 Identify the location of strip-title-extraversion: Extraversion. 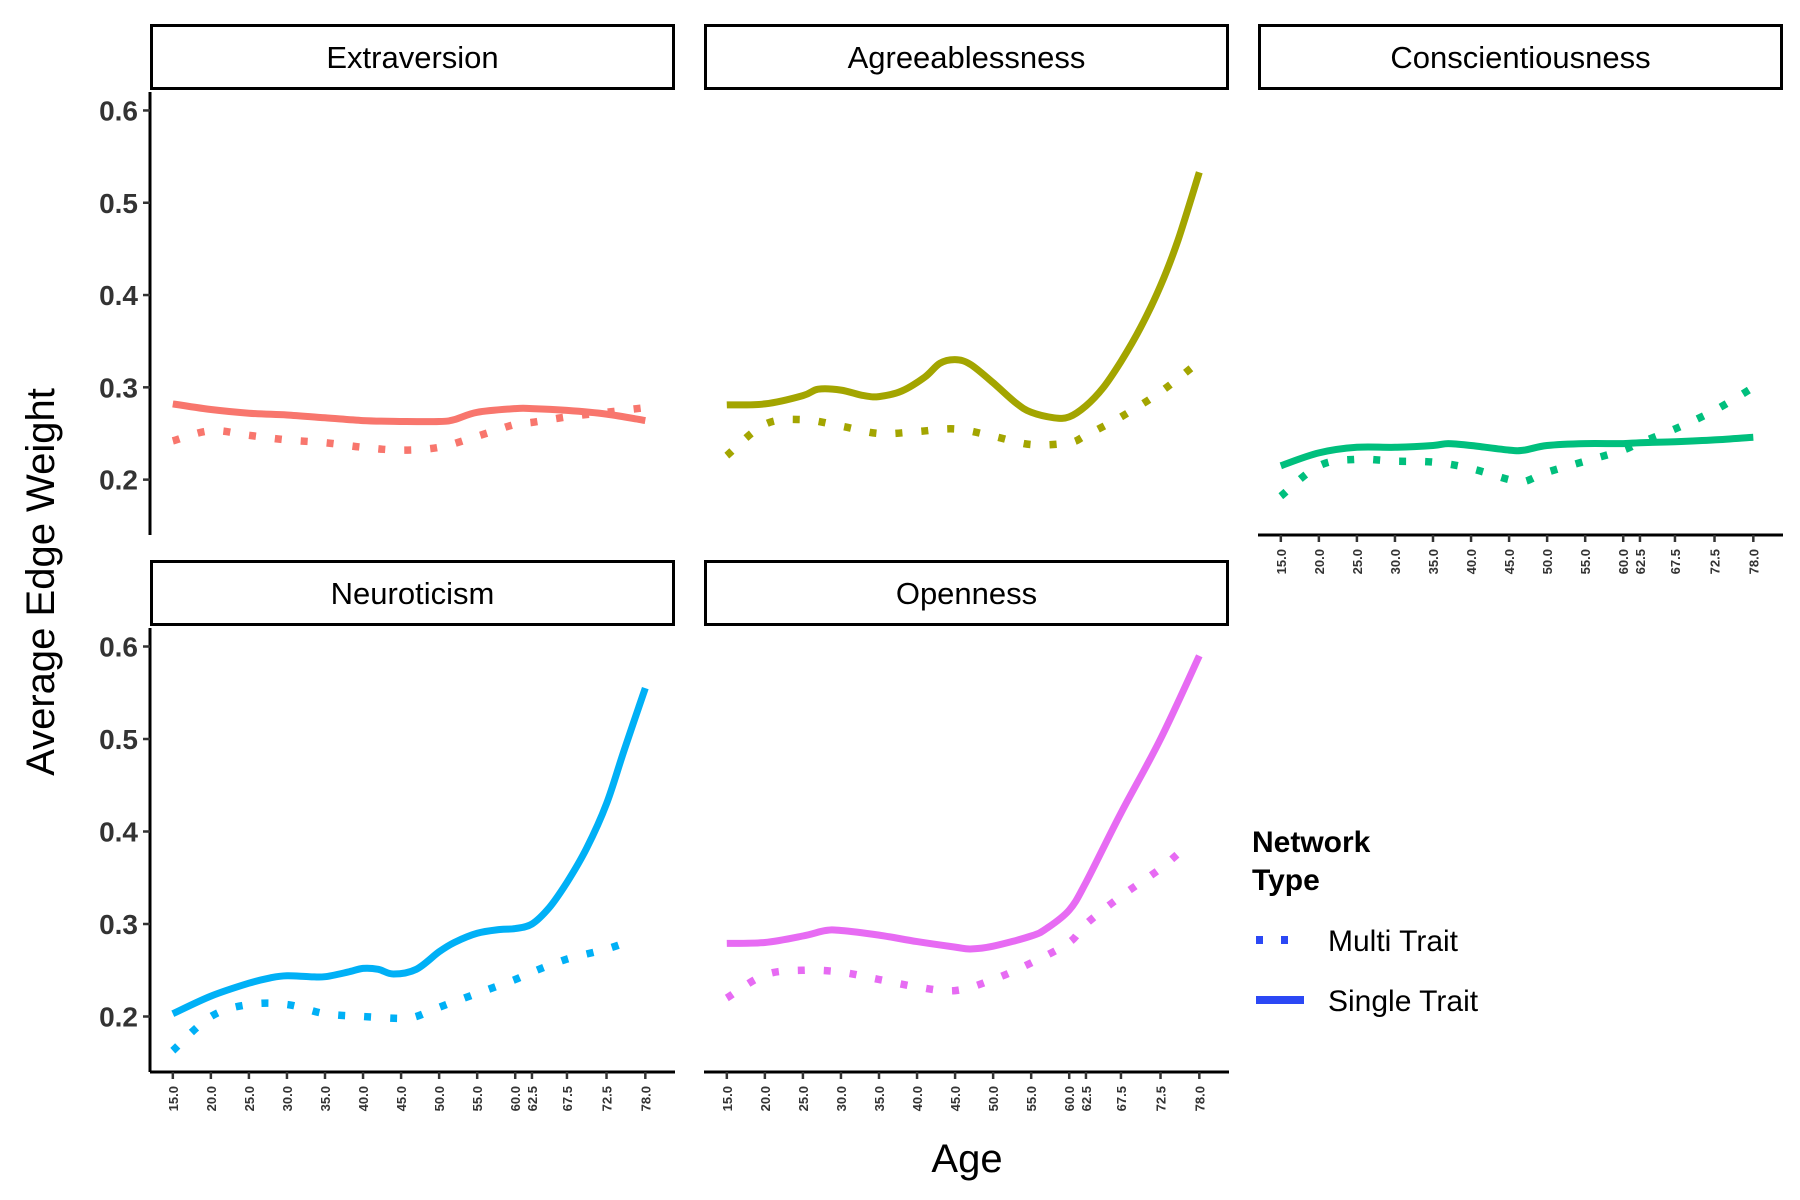
(412, 57).